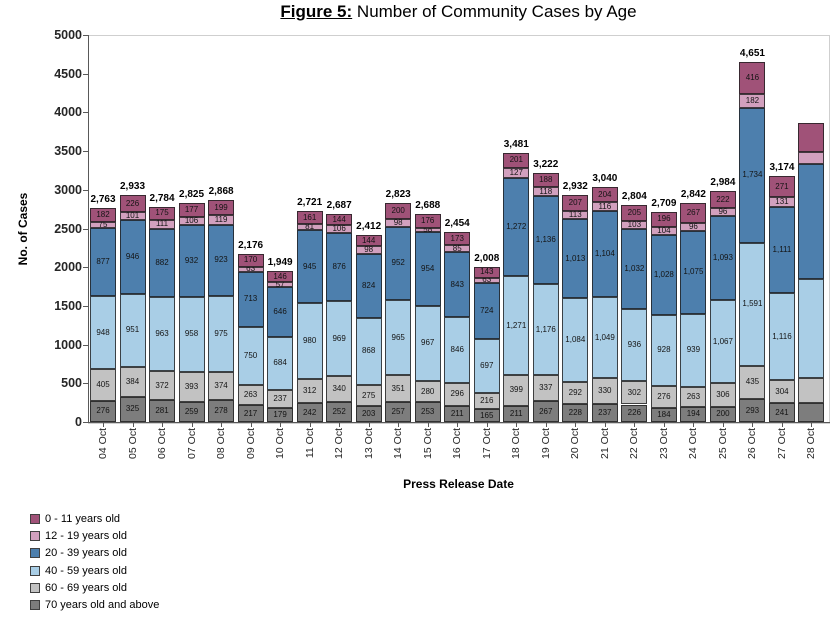 The height and width of the screenshot is (622, 830). What do you see at coordinates (309, 391) in the screenshot?
I see `bar-segment: 312` at bounding box center [309, 391].